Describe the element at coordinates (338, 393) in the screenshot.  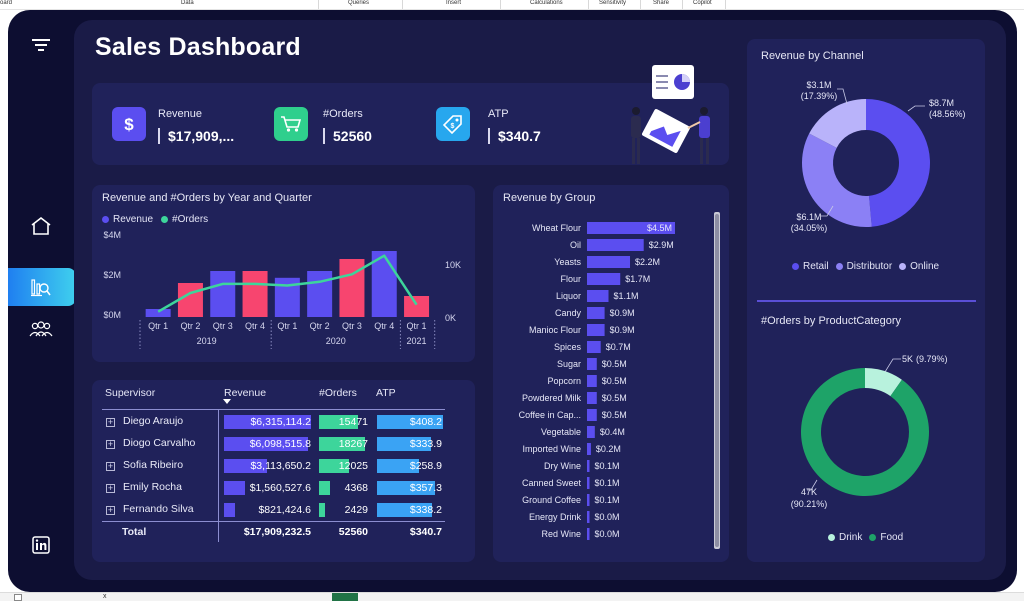
I see `col-header-orders: #Orders` at that location.